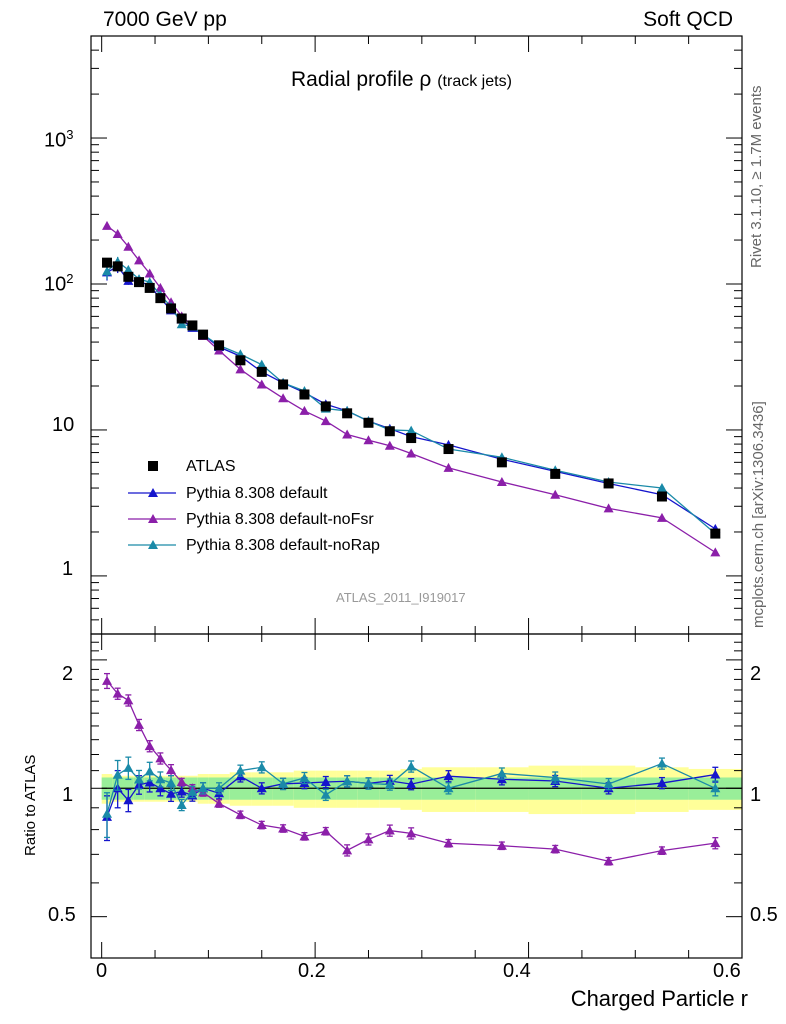 The image size is (786, 1024). What do you see at coordinates (30, 805) in the screenshot?
I see `ratio-y-axis-label: Ratio to ATLAS` at bounding box center [30, 805].